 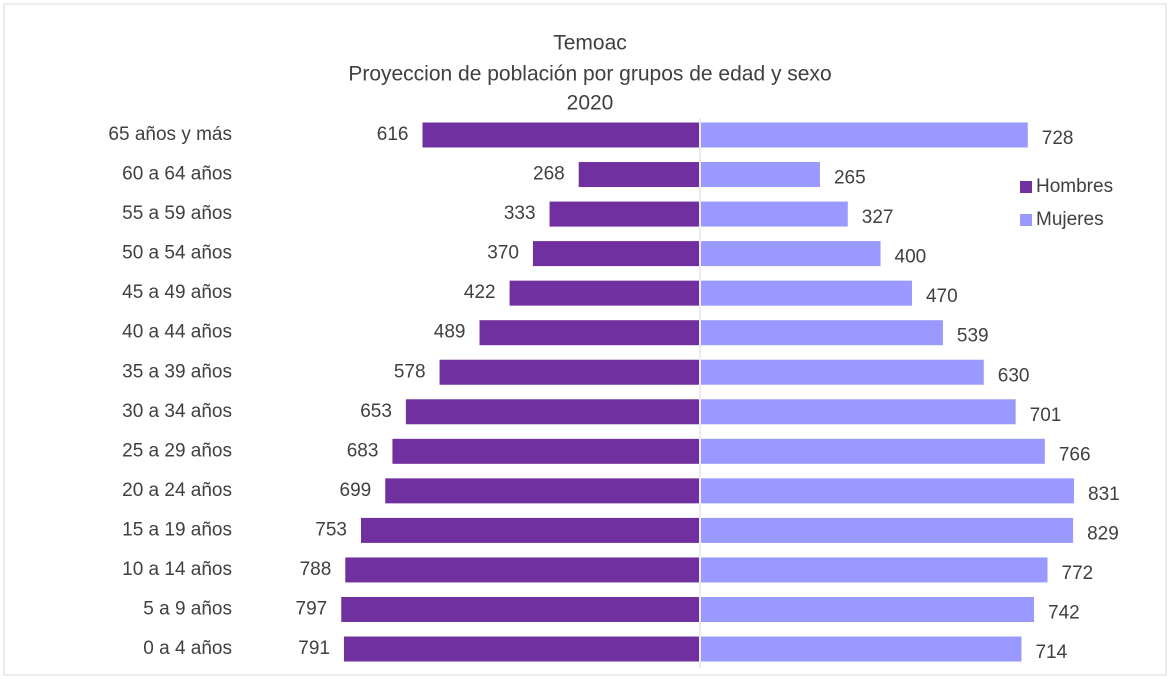 What do you see at coordinates (177, 371) in the screenshot?
I see `category-label: 35 a 39 años` at bounding box center [177, 371].